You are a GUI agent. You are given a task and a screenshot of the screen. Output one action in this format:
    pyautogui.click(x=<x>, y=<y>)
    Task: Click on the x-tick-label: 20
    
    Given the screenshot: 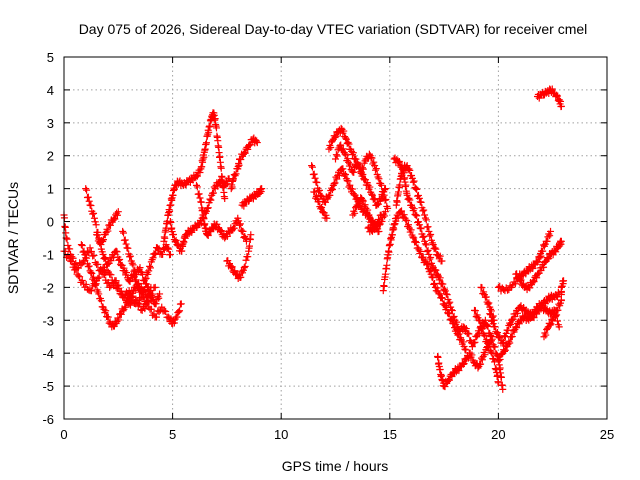 What is the action you would take?
    pyautogui.click(x=498, y=434)
    